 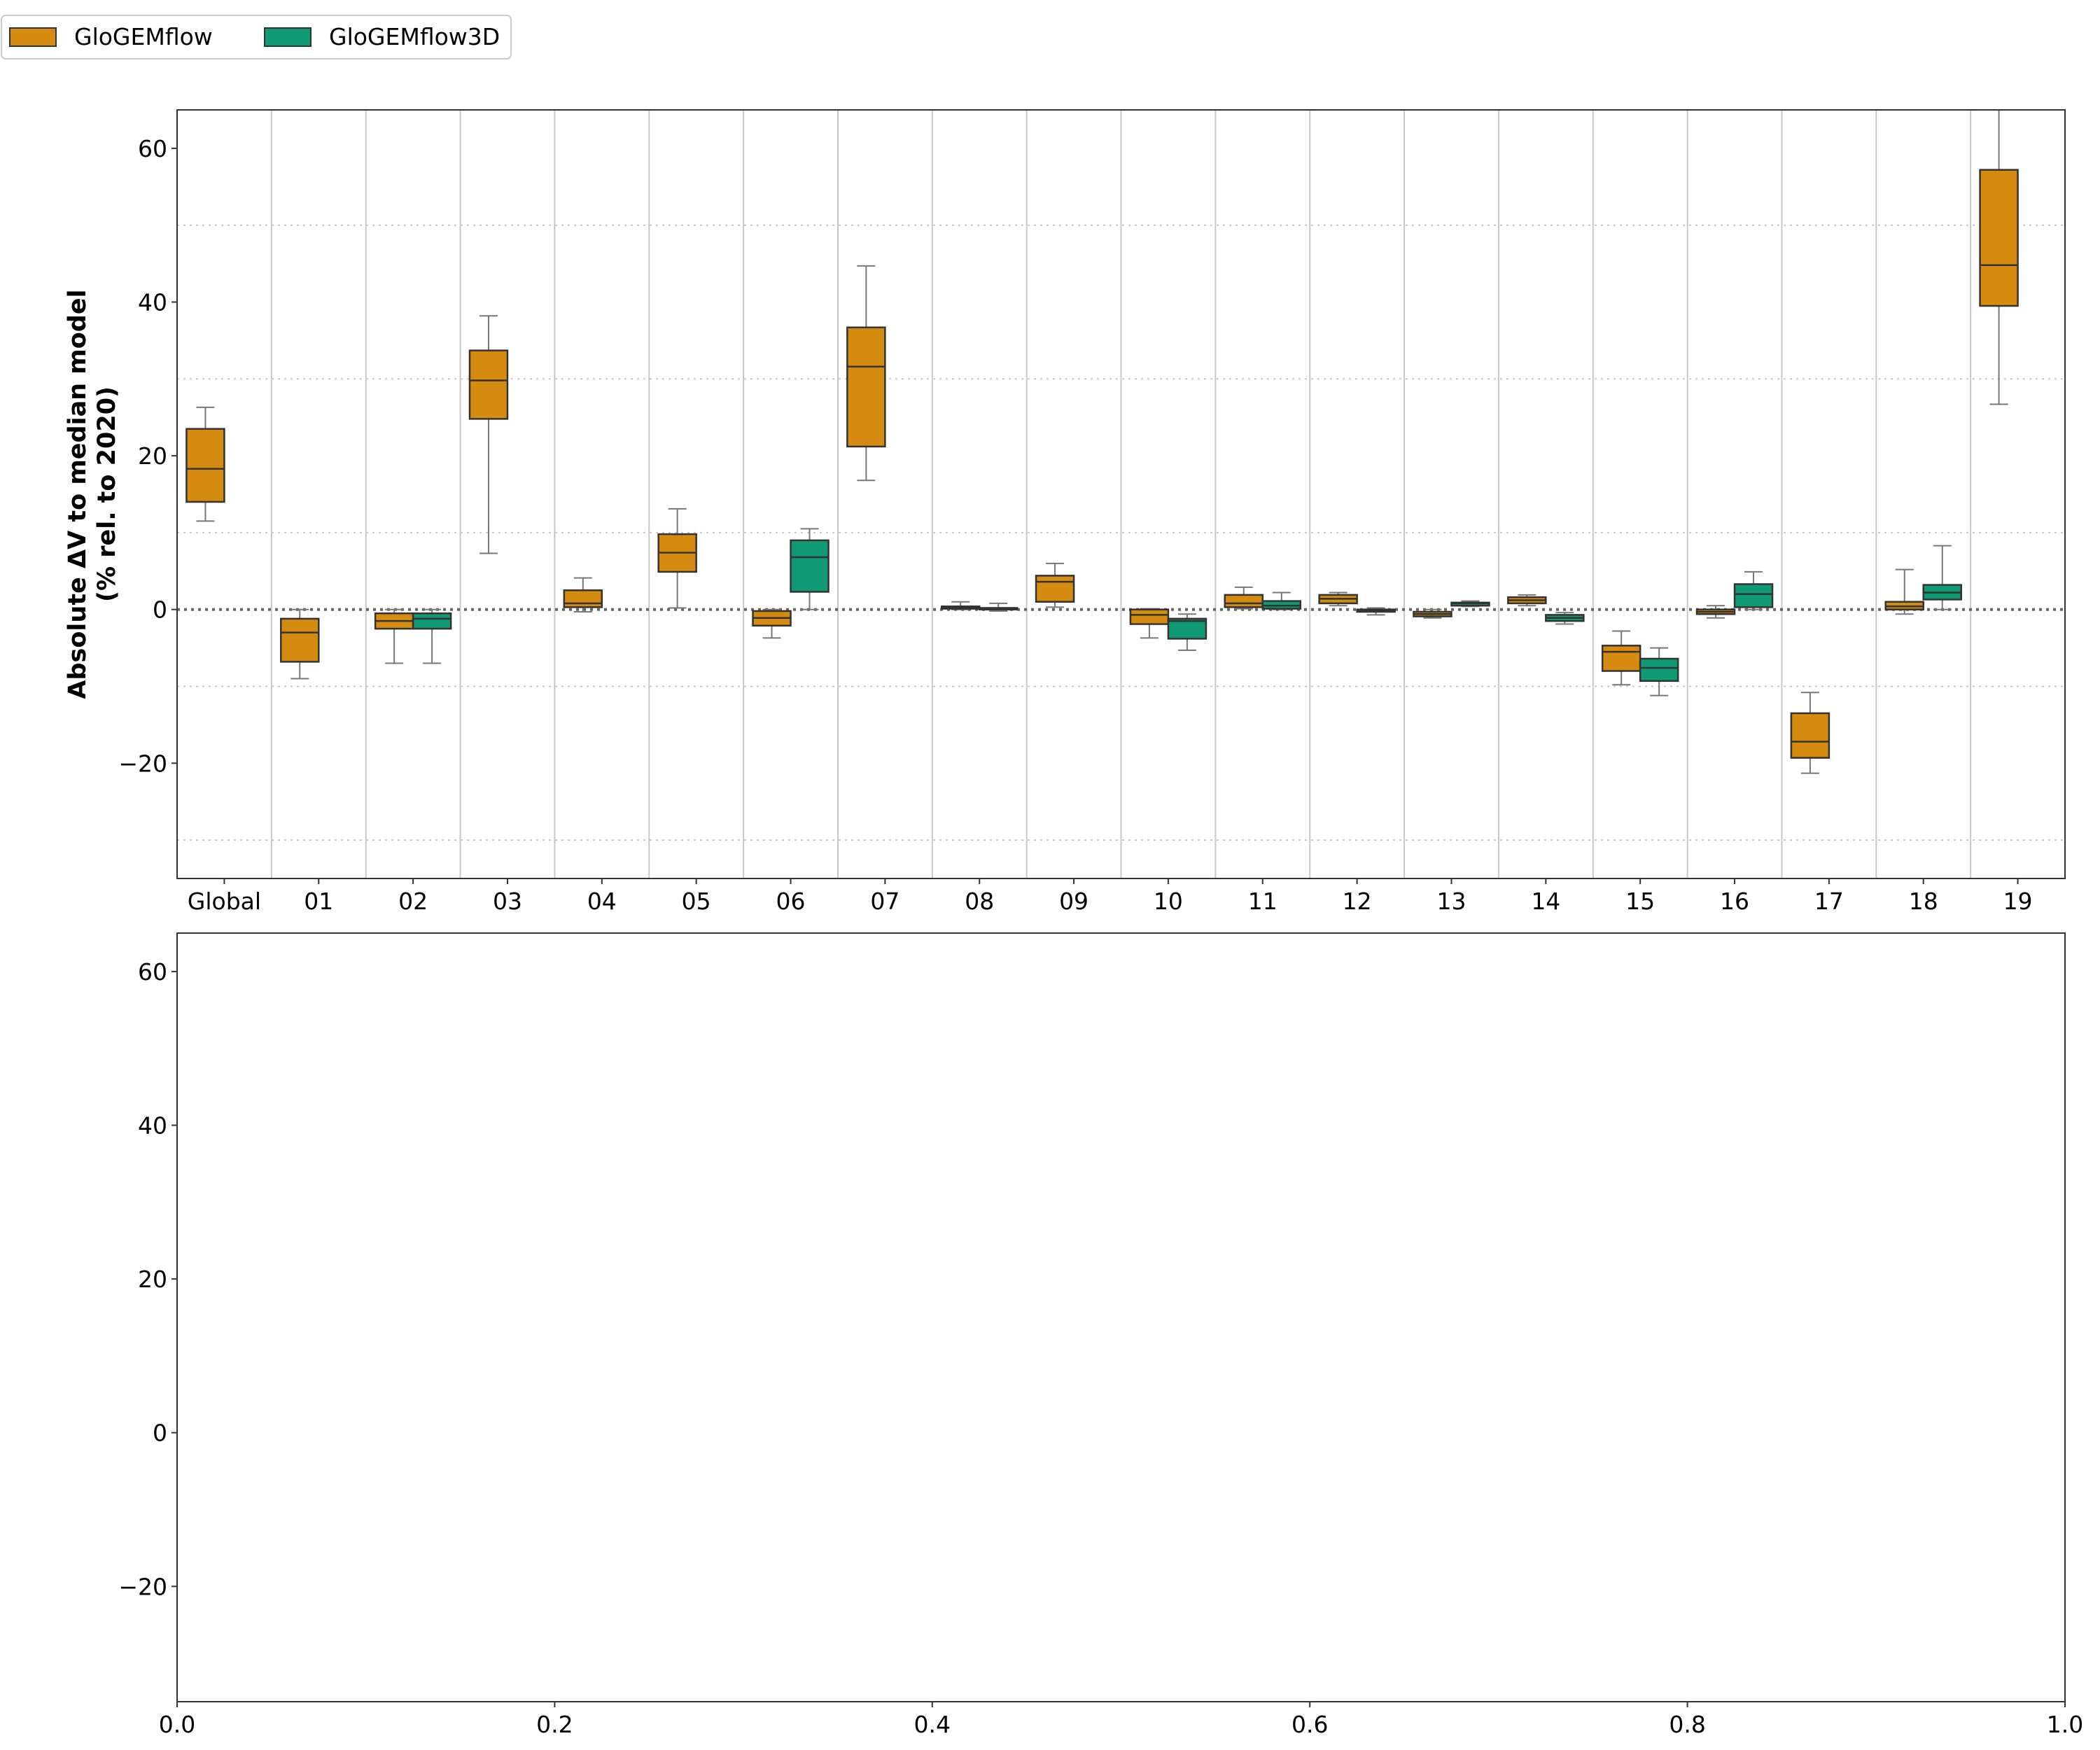 I want to click on x-tick-label: 19, so click(x=2018, y=901).